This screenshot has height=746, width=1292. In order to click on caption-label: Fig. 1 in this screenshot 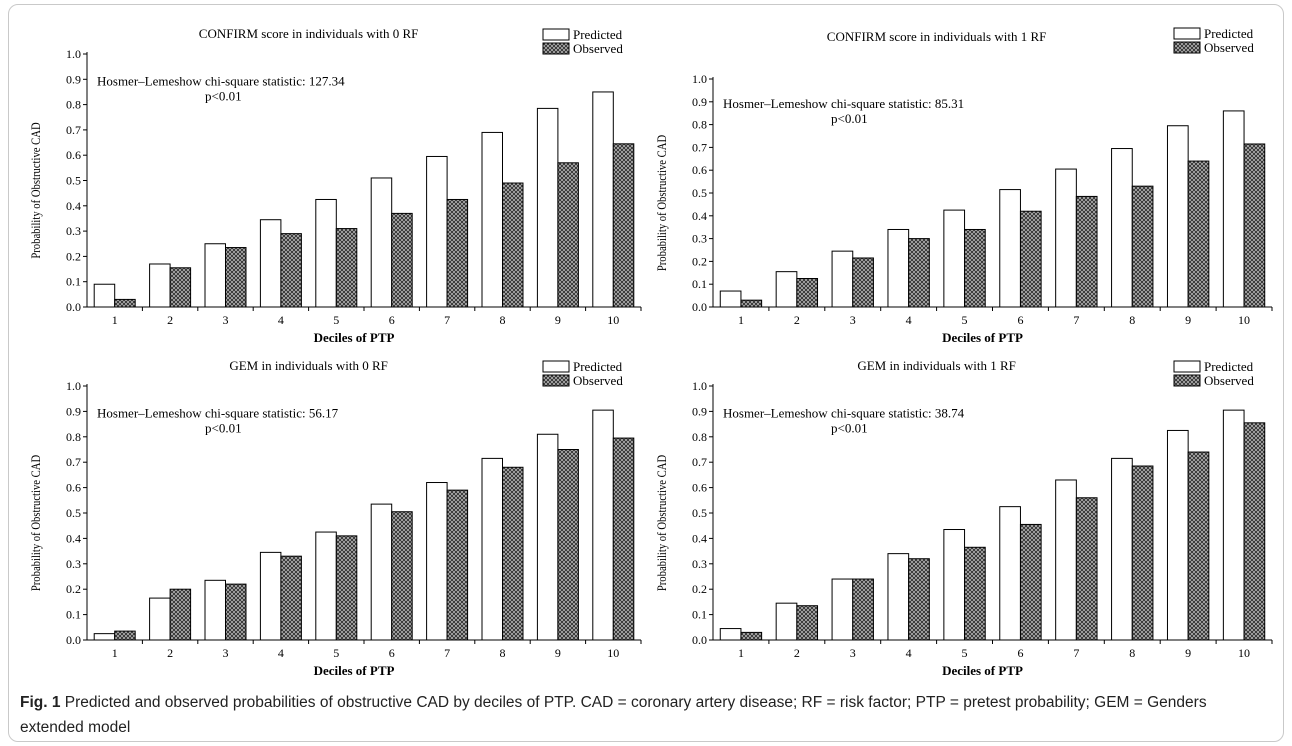, I will do `click(40, 702)`.